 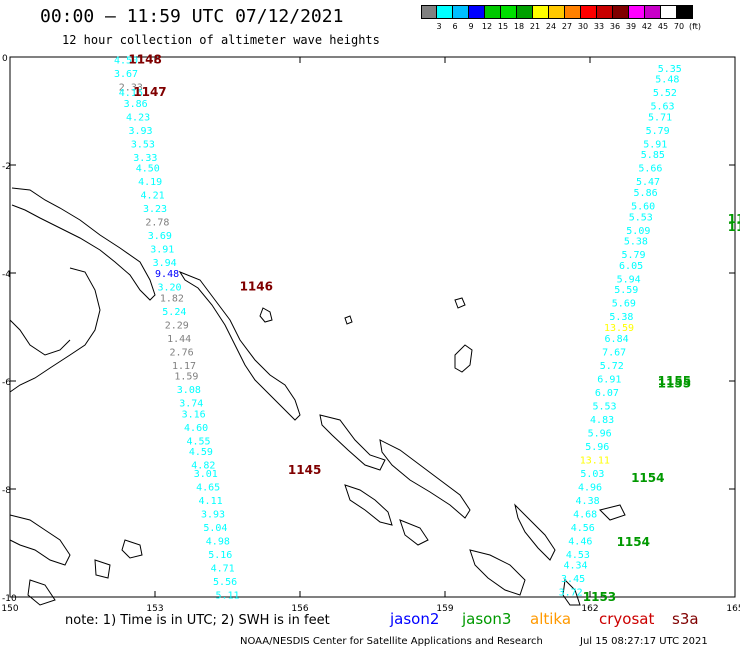 I want to click on data-label-s3a: 4.59, so click(x=201, y=452).